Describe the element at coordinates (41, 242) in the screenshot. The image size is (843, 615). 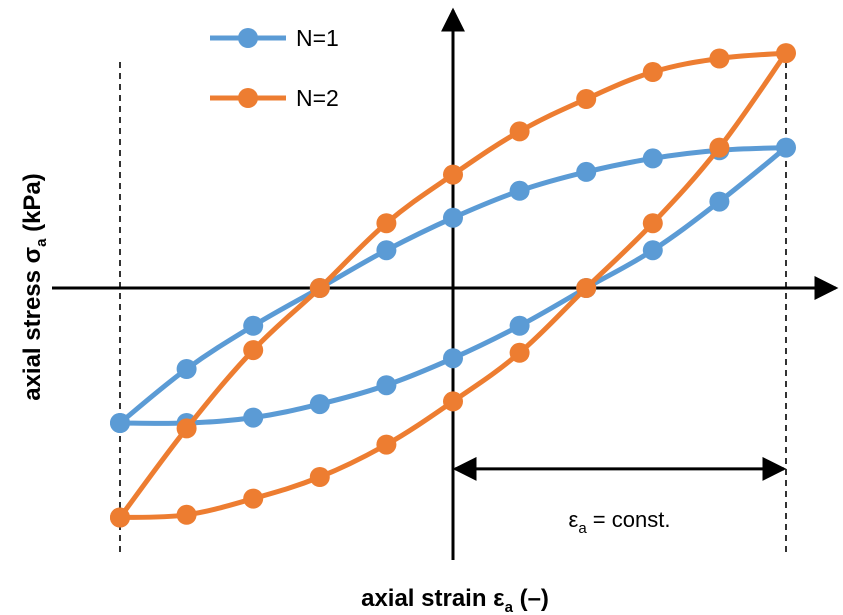
I see `y-axis-label-sub: a` at that location.